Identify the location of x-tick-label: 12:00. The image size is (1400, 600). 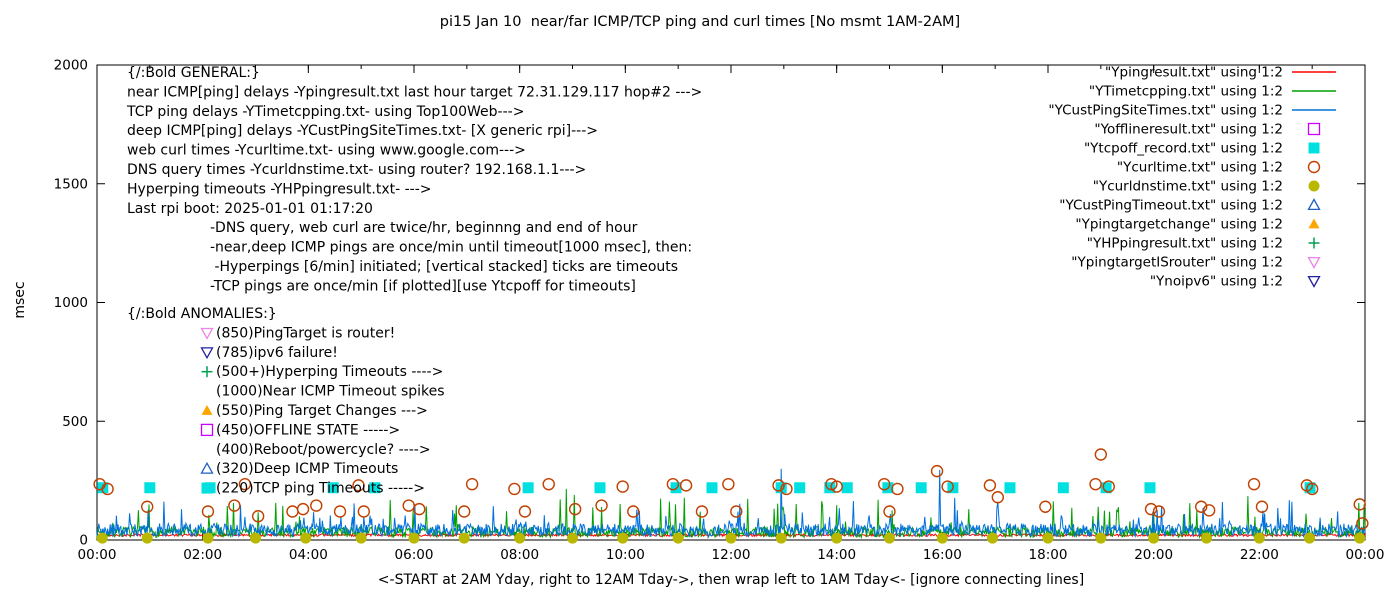
(731, 555).